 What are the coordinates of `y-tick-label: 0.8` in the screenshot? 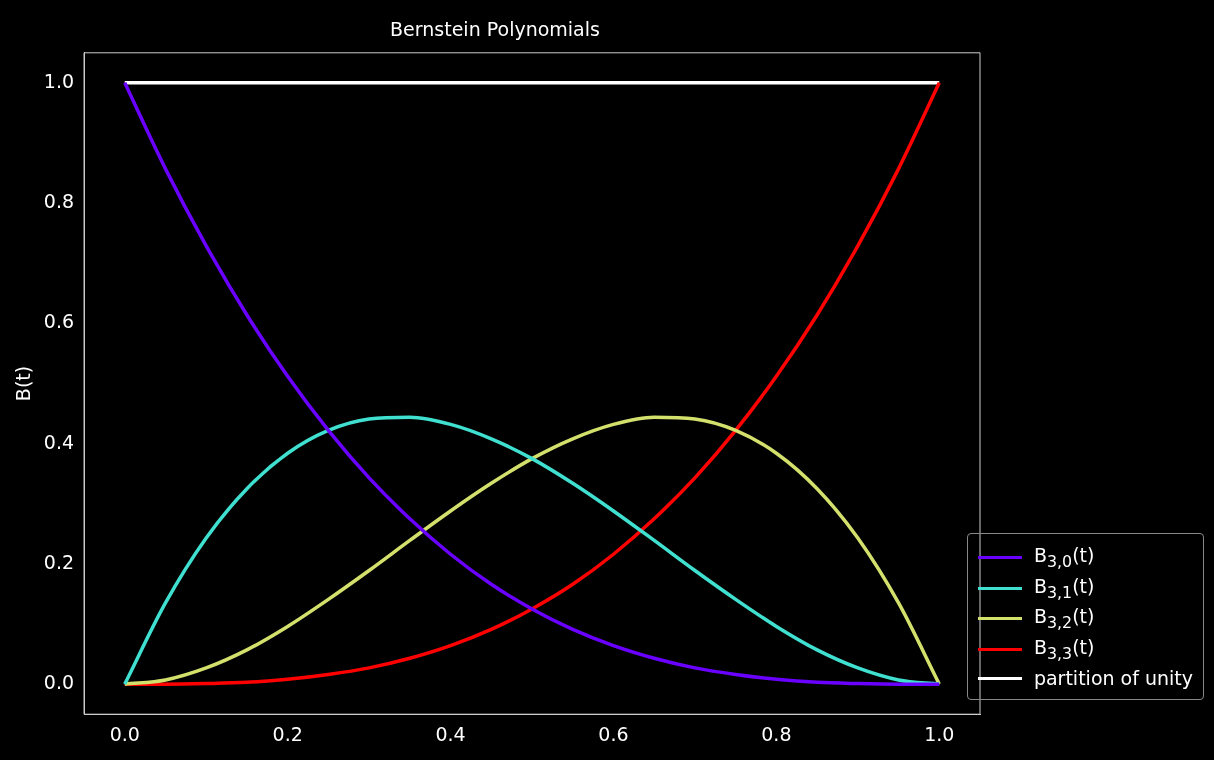 It's located at (59, 201).